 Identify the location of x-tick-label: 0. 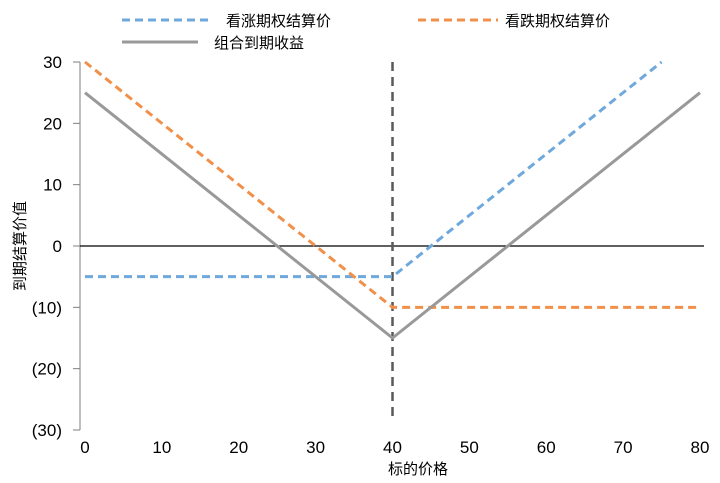
(84, 447).